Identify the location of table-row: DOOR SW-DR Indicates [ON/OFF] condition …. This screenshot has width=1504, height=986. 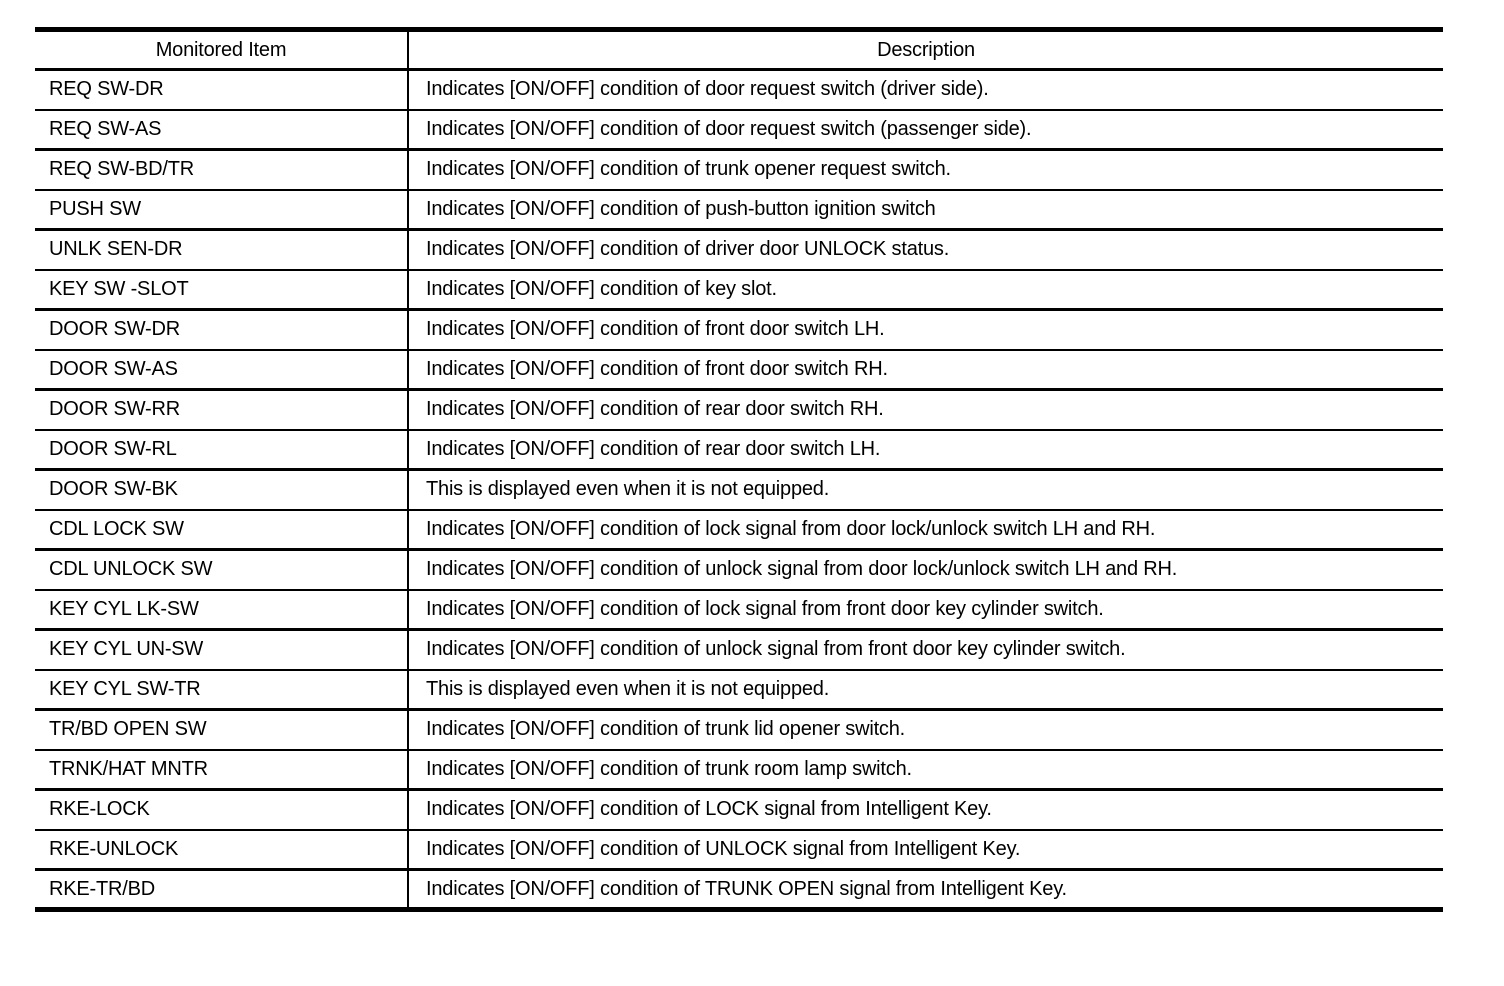
(739, 330).